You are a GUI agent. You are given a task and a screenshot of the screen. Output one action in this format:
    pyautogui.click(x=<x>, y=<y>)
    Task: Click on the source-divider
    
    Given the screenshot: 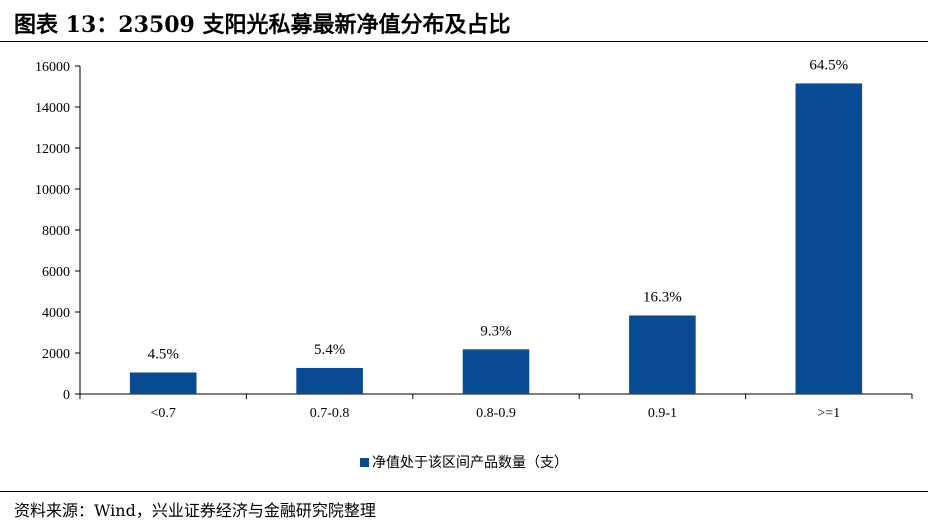 What is the action you would take?
    pyautogui.click(x=464, y=491)
    